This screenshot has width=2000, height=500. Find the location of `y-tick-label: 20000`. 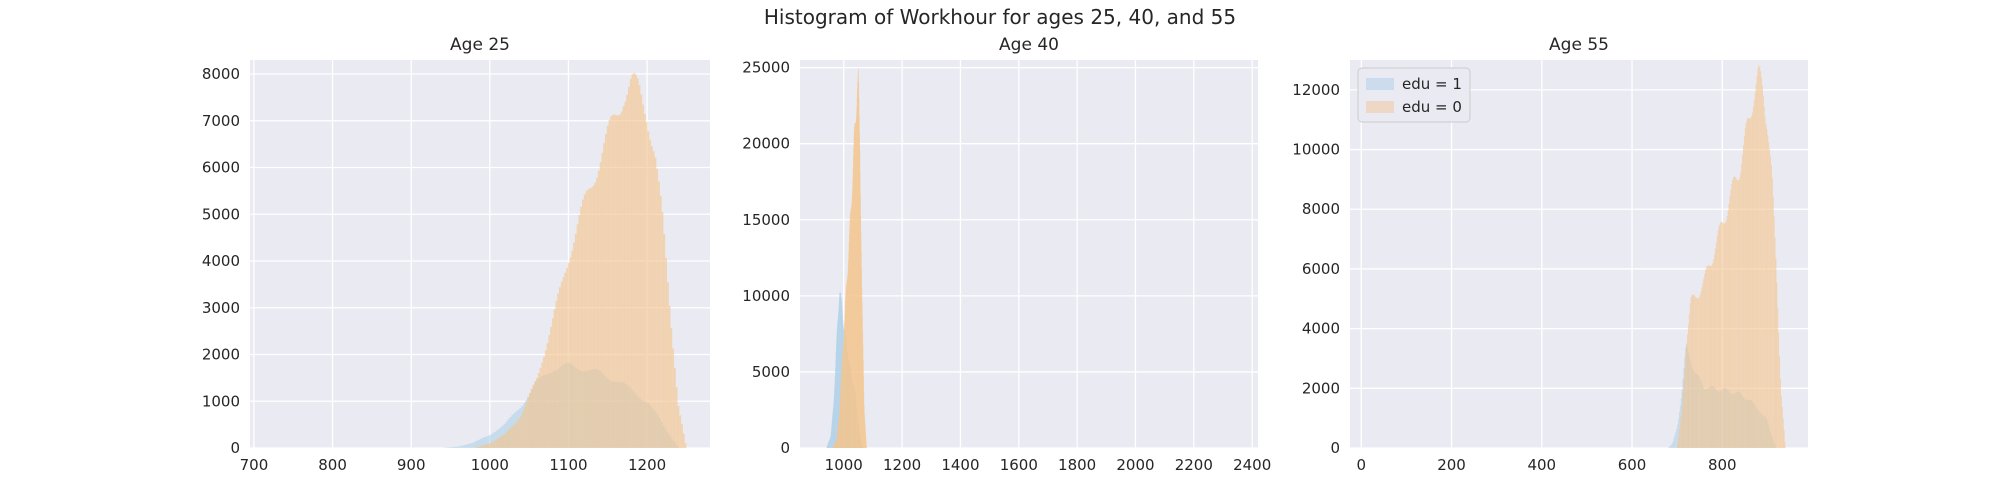

y-tick-label: 20000 is located at coordinates (766, 144).